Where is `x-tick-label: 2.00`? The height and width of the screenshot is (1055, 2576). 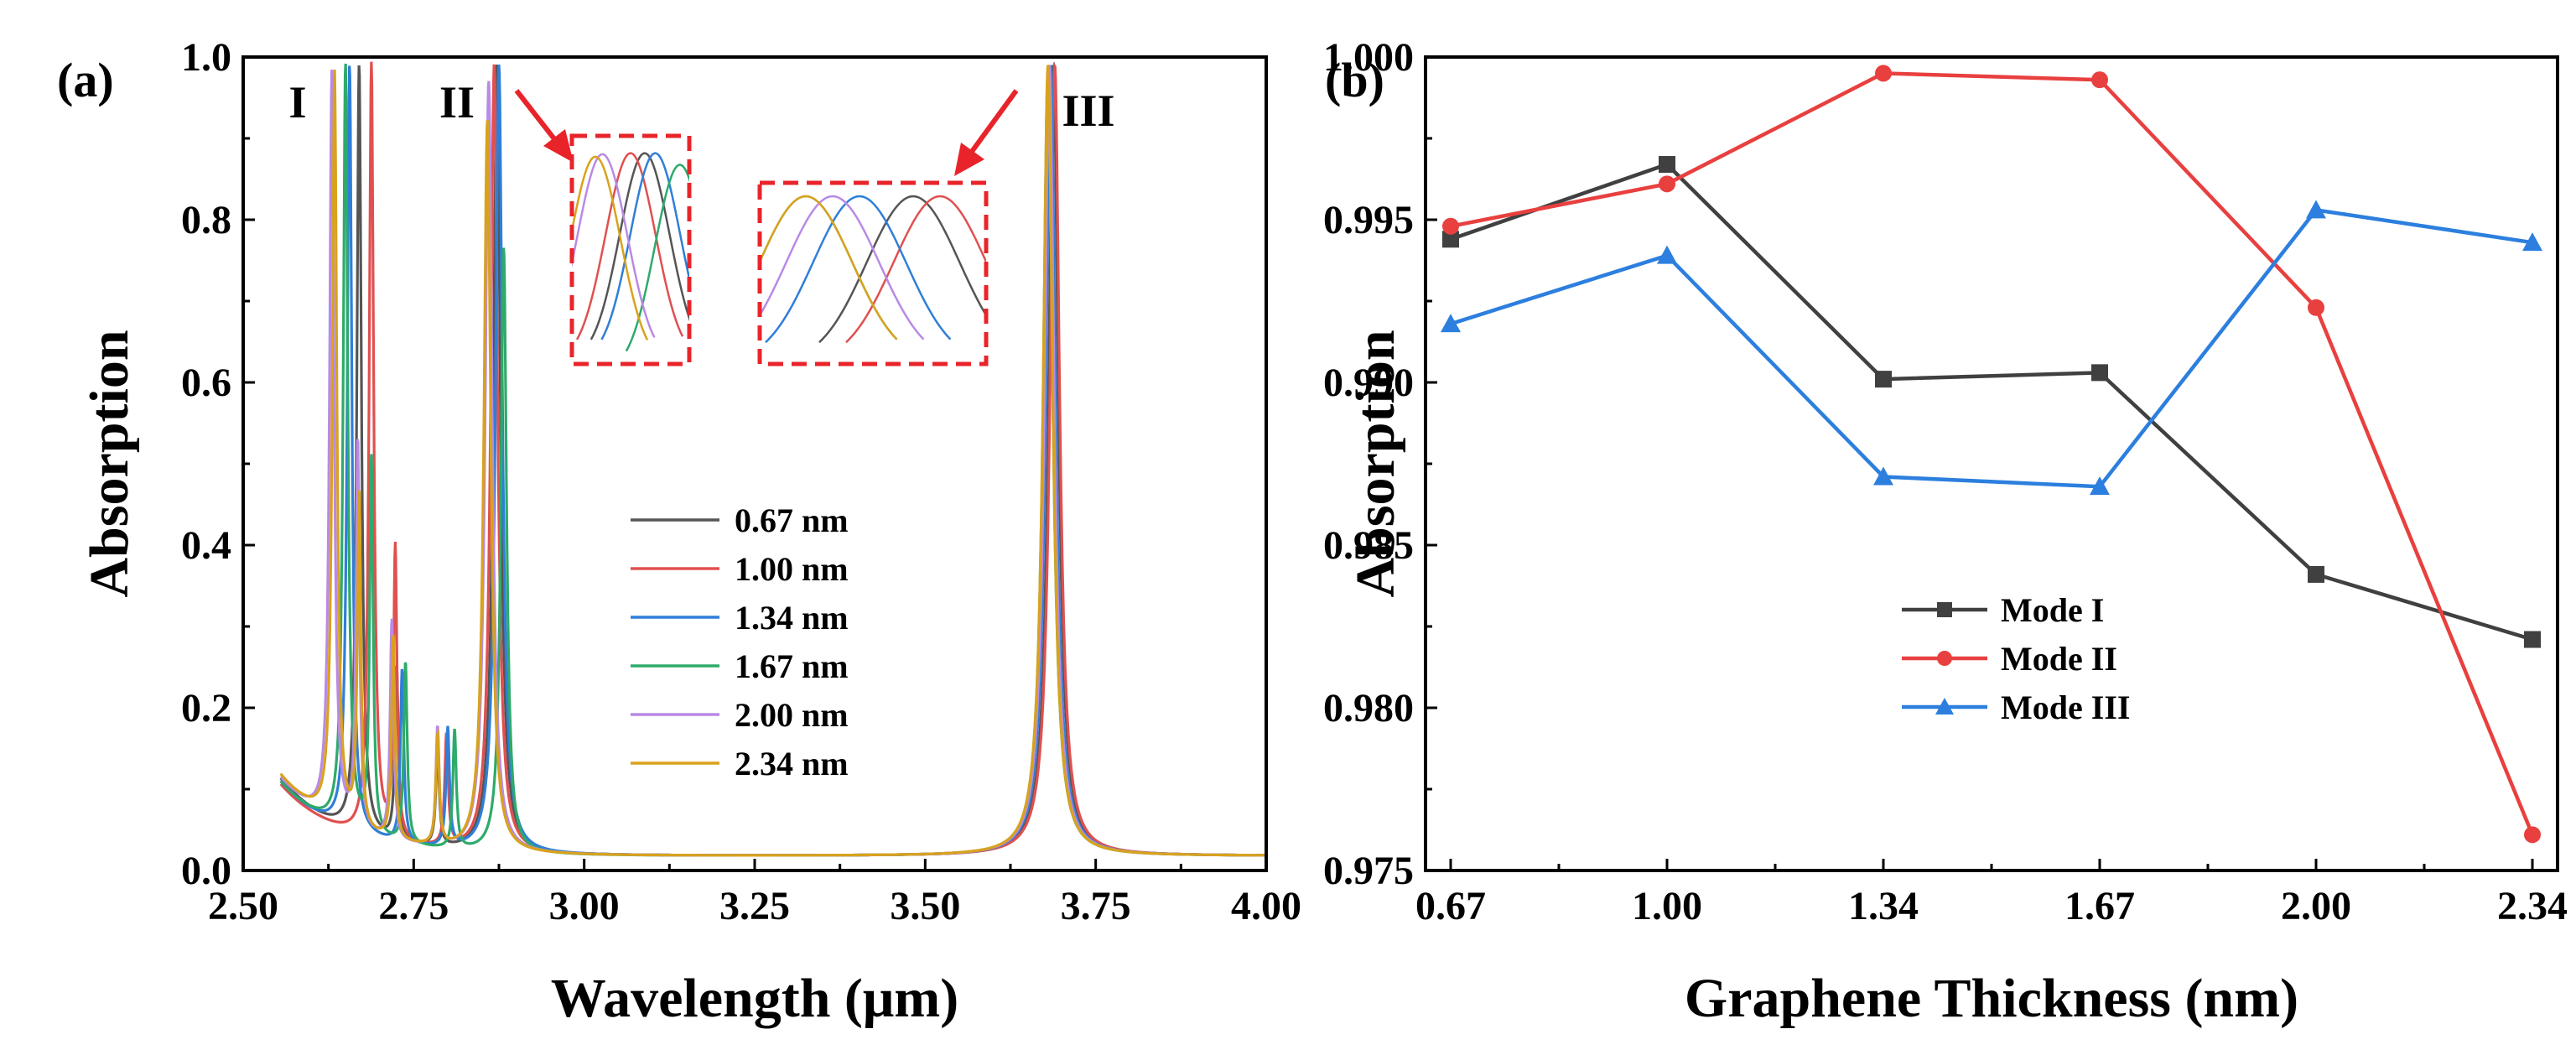 x-tick-label: 2.00 is located at coordinates (2316, 906).